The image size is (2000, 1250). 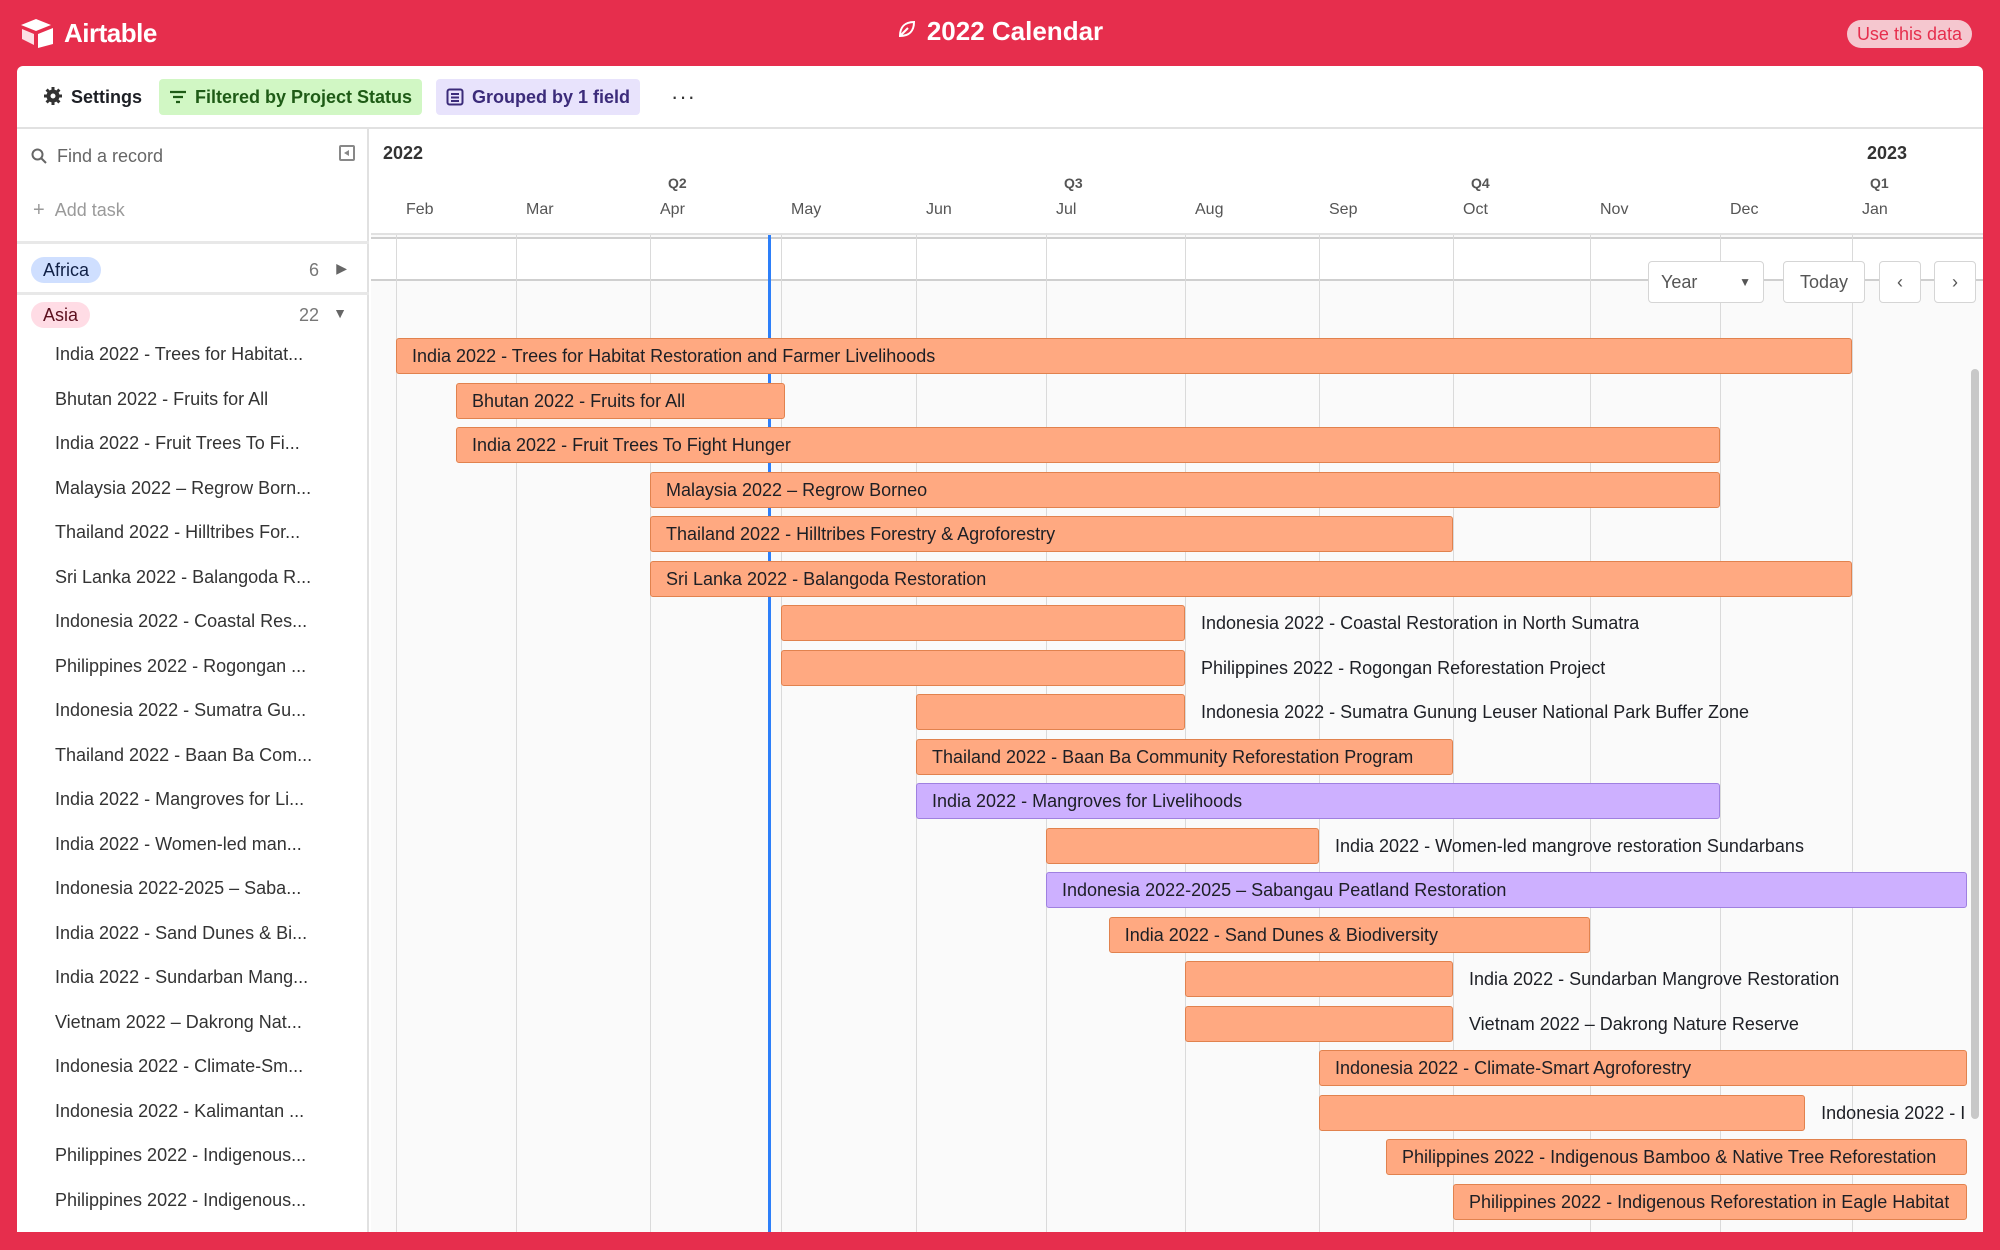 I want to click on top-bar: Airtable 2022 Calendar Use this data, so click(x=1000, y=33).